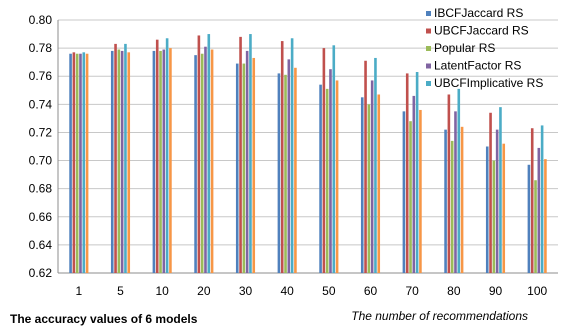 The width and height of the screenshot is (570, 327). I want to click on legend-label: UBCFImplicative RS, so click(488, 83).